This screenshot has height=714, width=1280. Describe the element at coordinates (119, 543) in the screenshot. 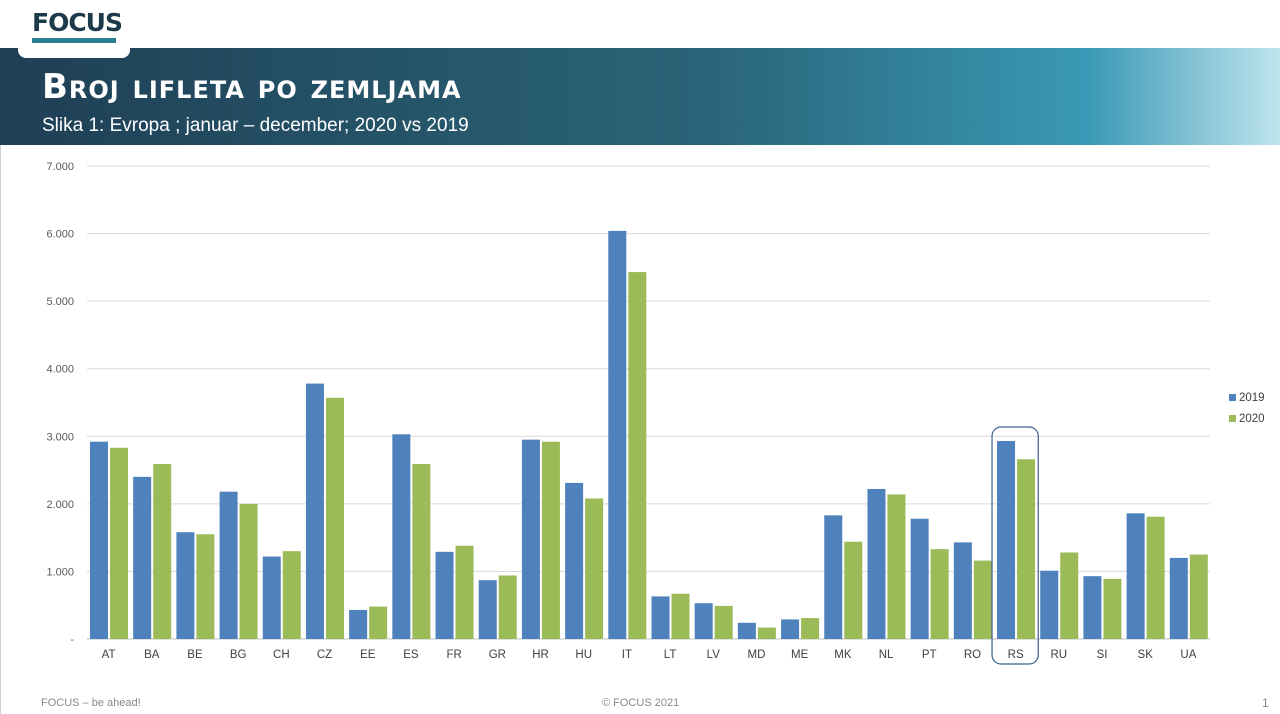

I see `bar-2020-AT` at that location.